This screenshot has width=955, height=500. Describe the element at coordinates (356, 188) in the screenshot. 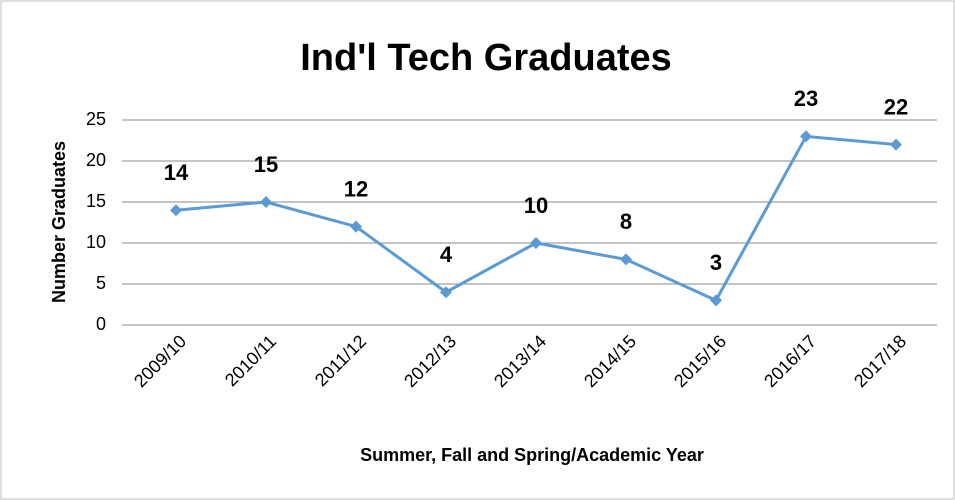

I see `data-label: 12` at that location.